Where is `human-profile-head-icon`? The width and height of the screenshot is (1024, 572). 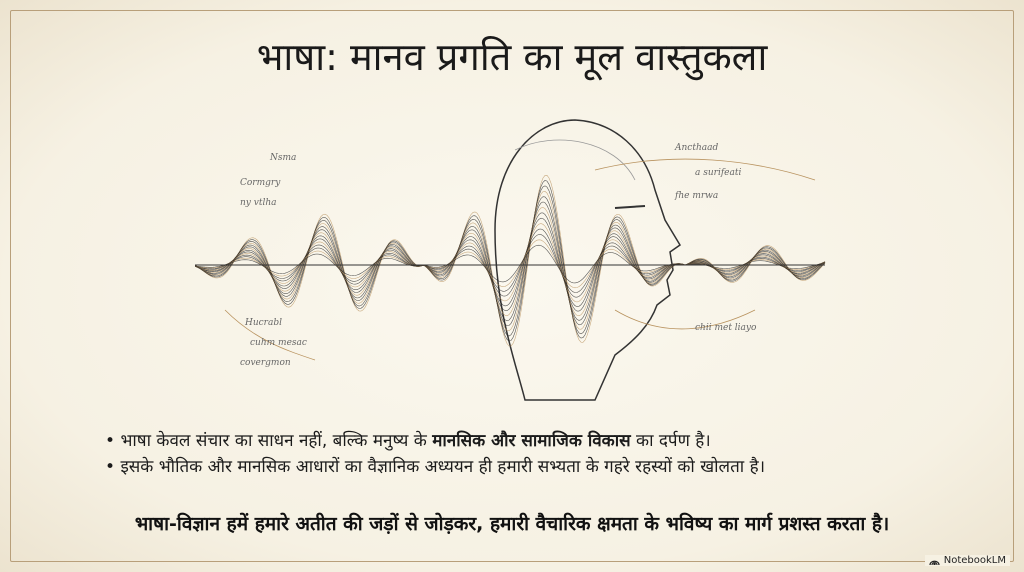
human-profile-head-icon is located at coordinates (588, 260).